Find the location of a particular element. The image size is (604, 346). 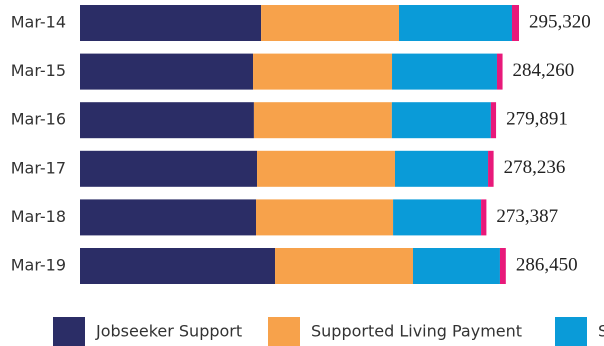

total-label: 286,450 is located at coordinates (547, 264).